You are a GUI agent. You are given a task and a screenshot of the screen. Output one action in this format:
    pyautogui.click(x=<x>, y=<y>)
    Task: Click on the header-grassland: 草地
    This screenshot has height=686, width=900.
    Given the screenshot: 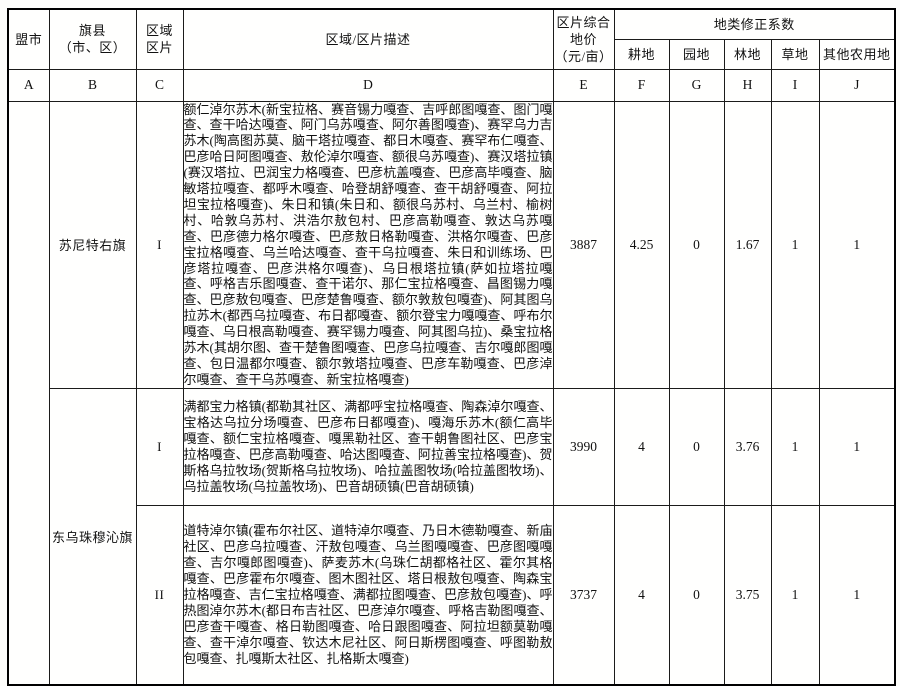 What is the action you would take?
    pyautogui.click(x=795, y=54)
    